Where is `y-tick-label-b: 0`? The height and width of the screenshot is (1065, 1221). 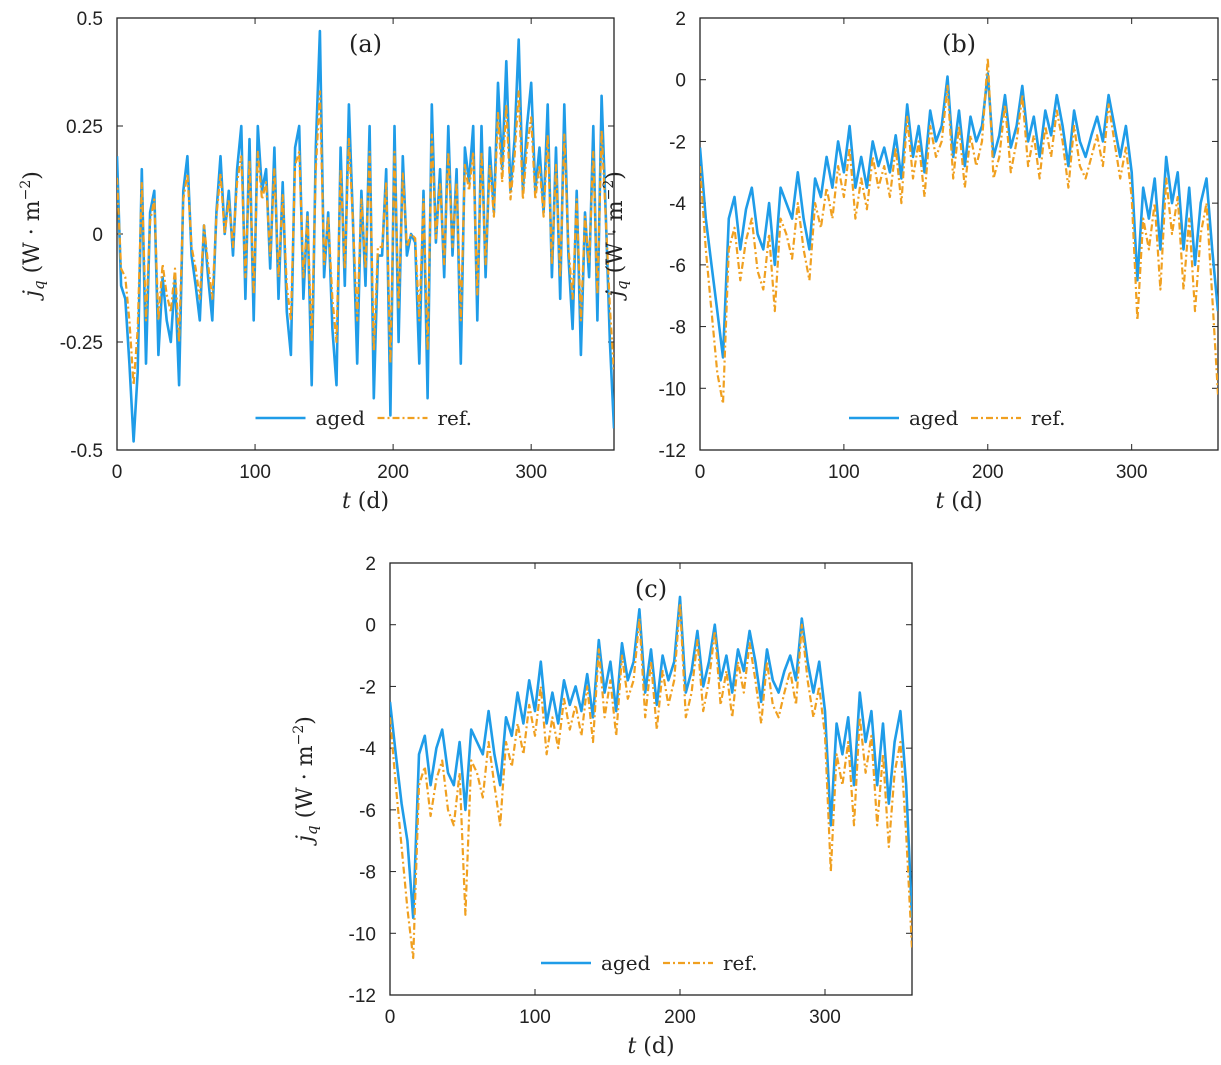
y-tick-label-b: 0 is located at coordinates (680, 81).